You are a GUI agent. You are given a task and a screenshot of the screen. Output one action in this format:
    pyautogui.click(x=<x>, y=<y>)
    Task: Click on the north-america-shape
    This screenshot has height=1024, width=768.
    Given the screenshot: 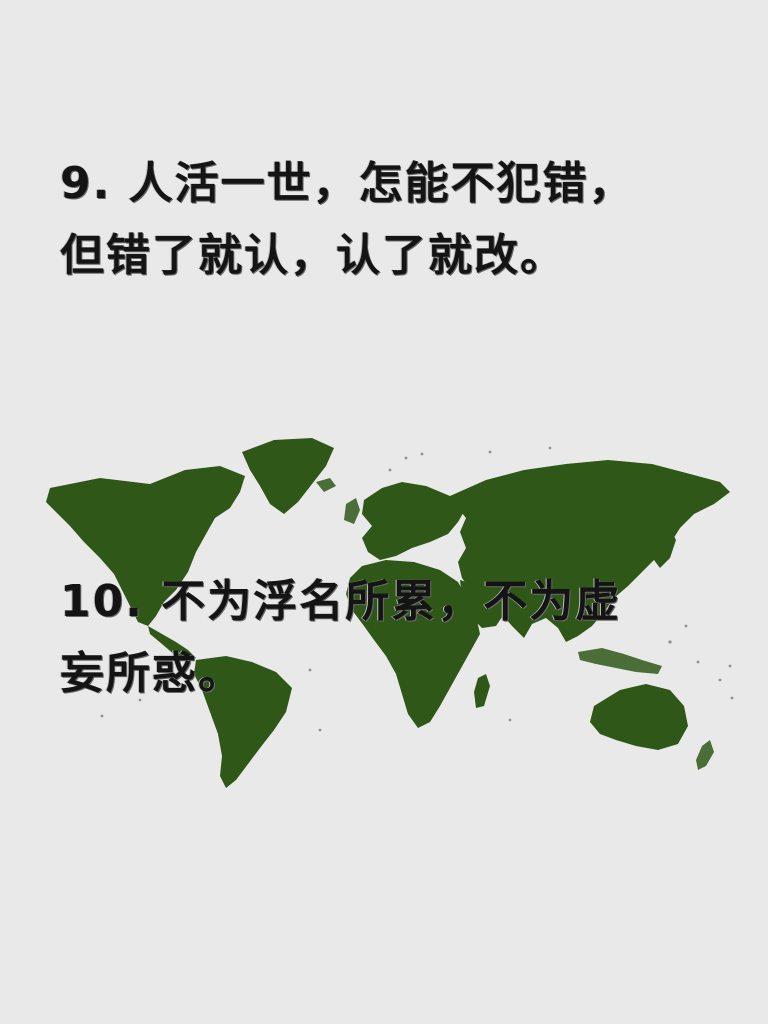 What is the action you would take?
    pyautogui.click(x=145, y=546)
    